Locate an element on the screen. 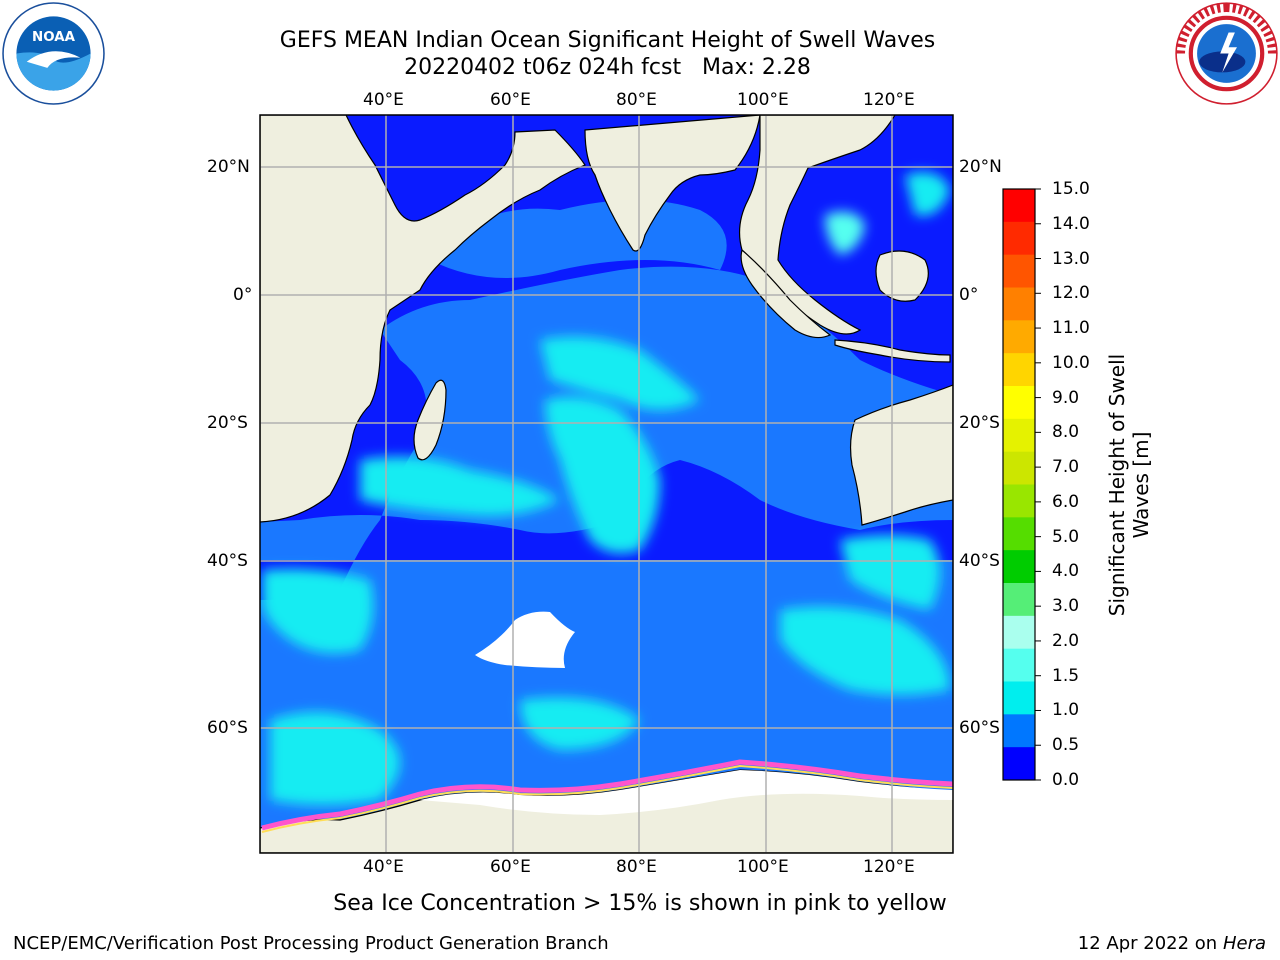 The height and width of the screenshot is (960, 1280). swell-band-cyan-ne is located at coordinates (927, 194).